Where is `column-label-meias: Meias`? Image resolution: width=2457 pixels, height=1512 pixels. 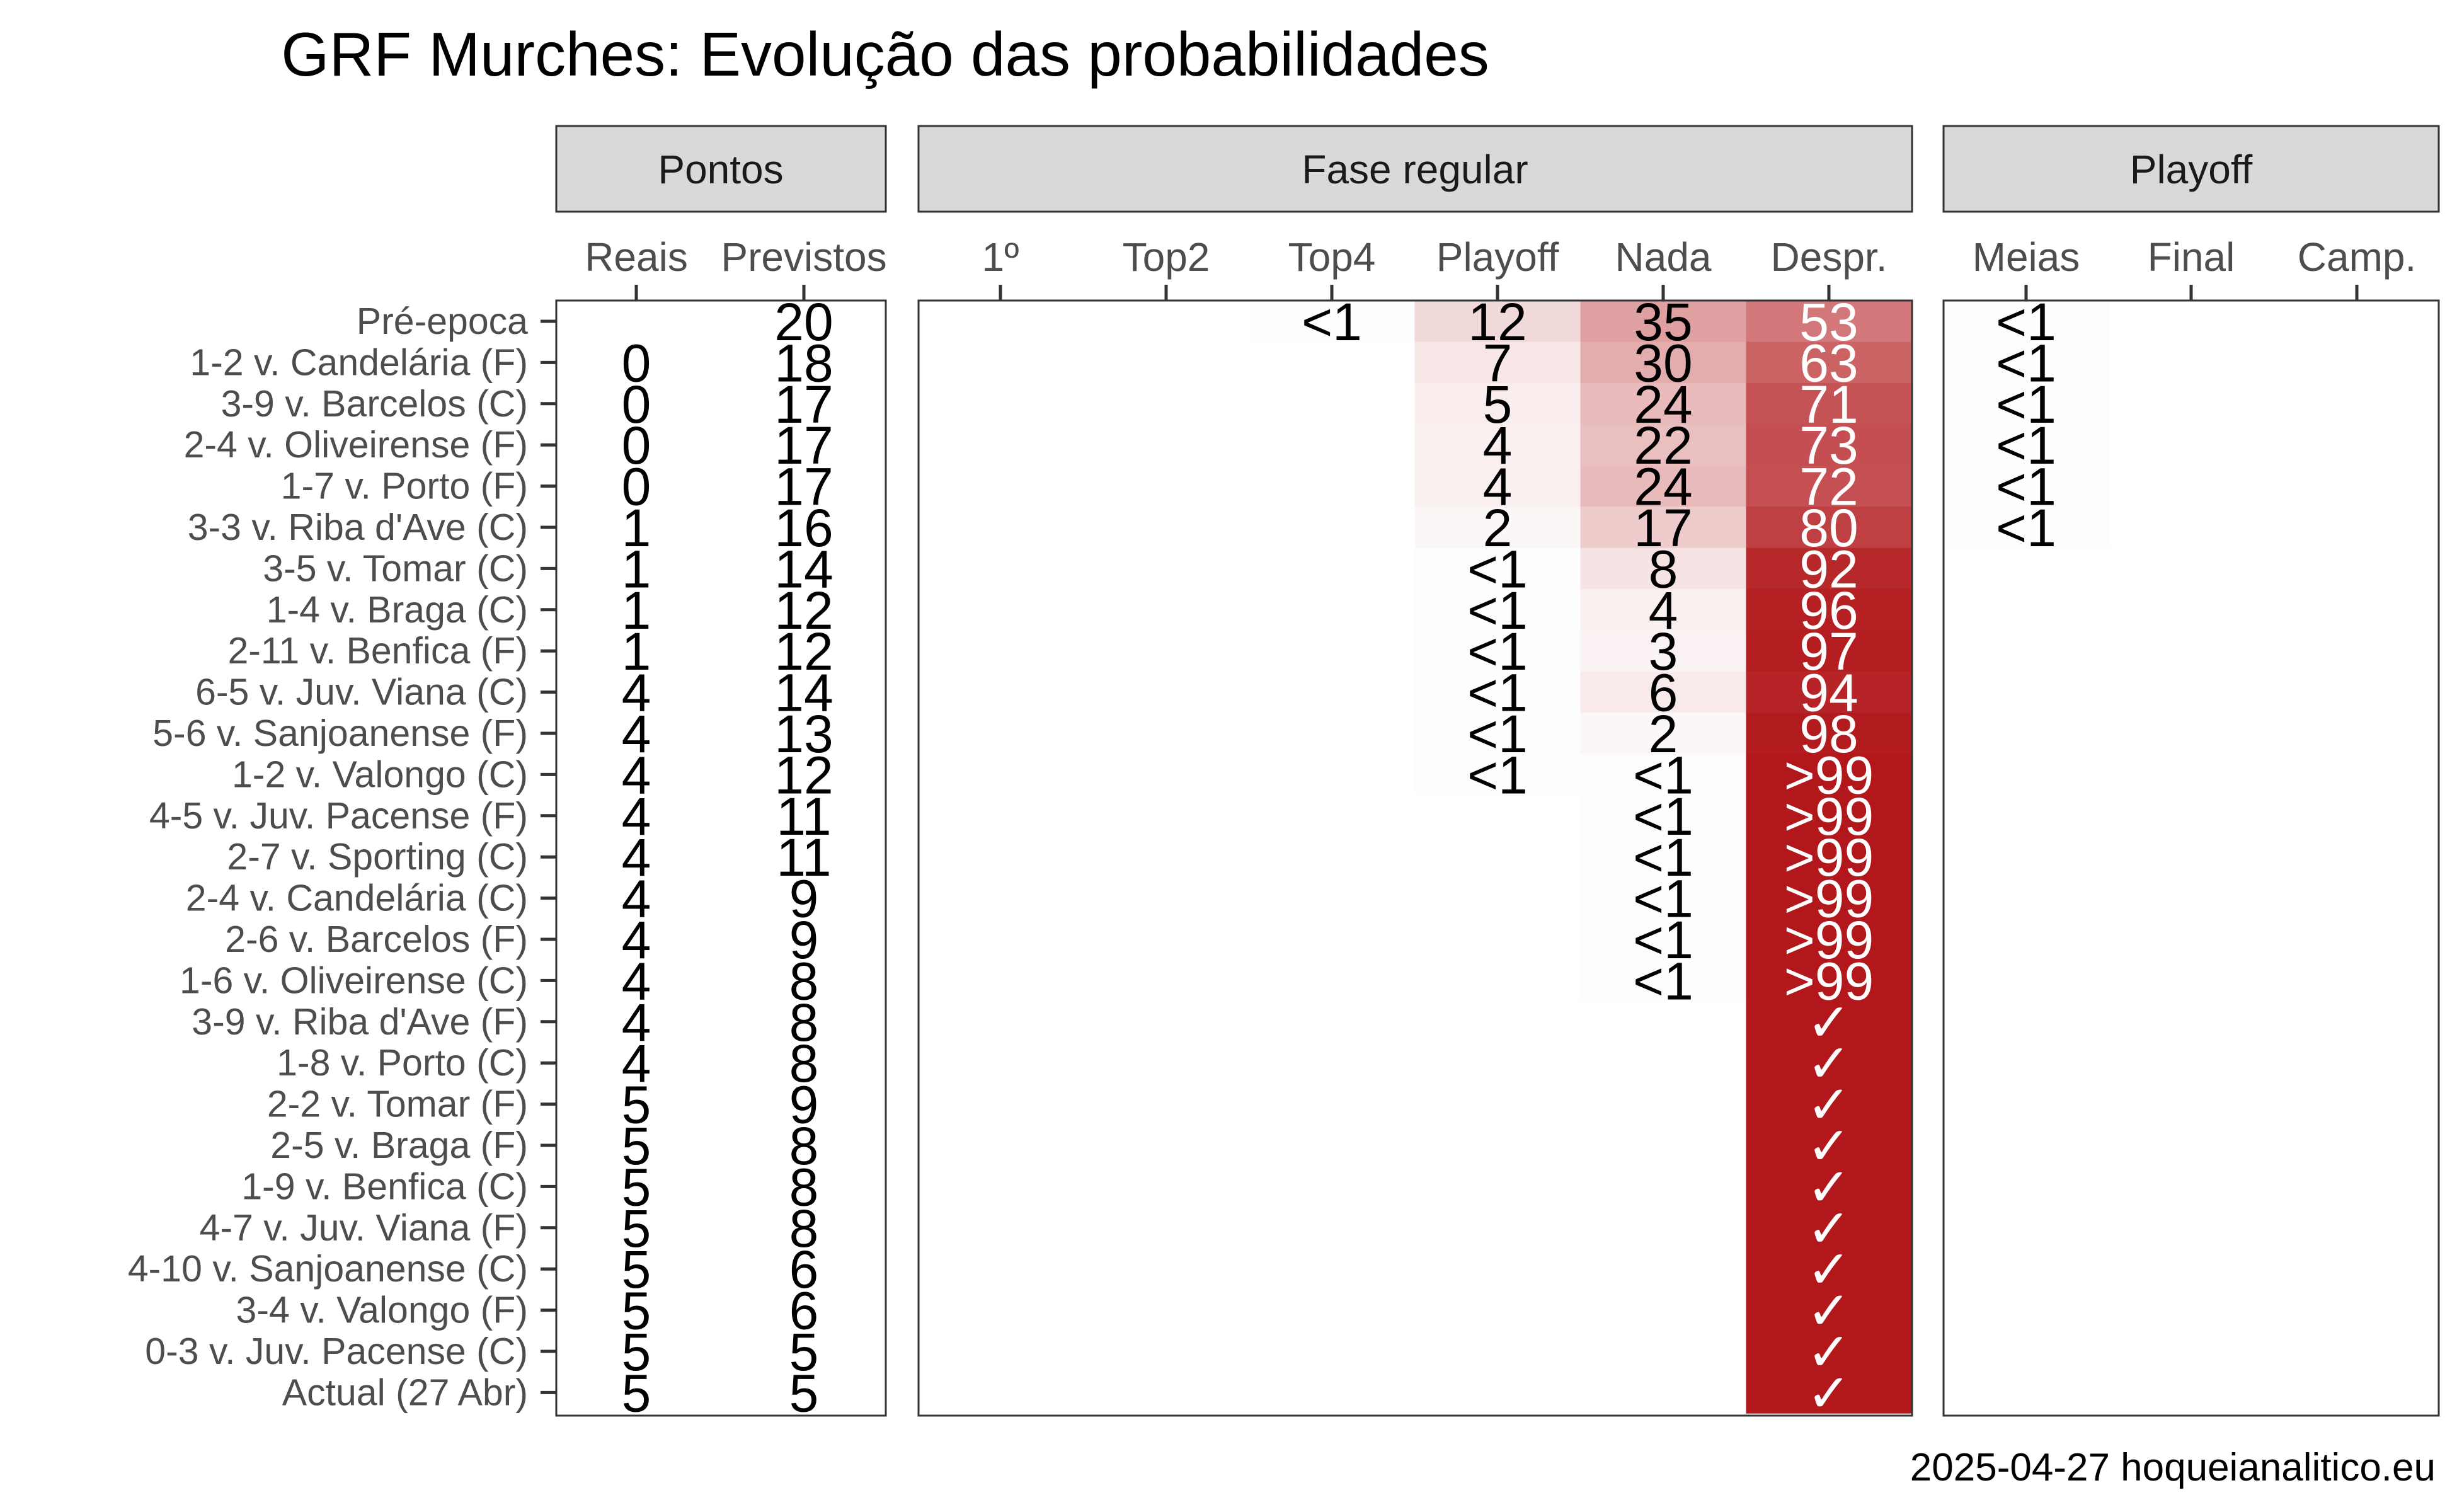
column-label-meias: Meias is located at coordinates (2026, 257).